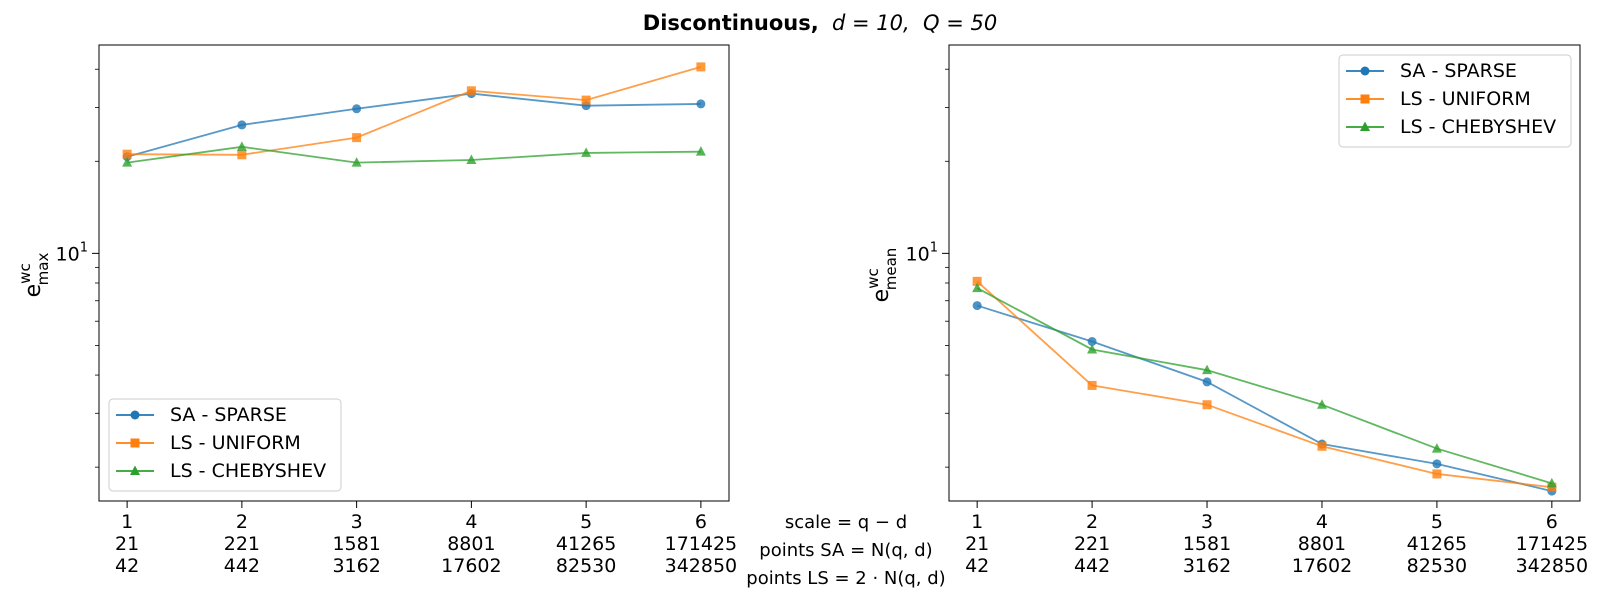 This screenshot has width=1600, height=600. I want to click on left-y-tick-label-exp: 1, so click(84, 247).